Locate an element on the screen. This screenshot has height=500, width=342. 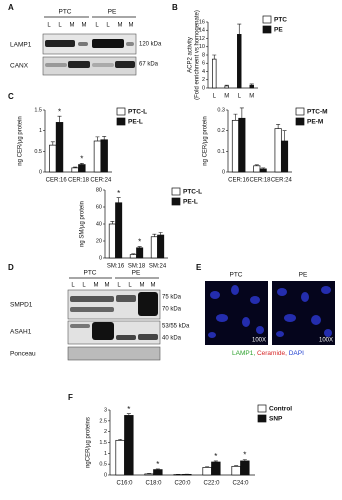
legend-label: PTC-M is located at coordinates (317, 112).